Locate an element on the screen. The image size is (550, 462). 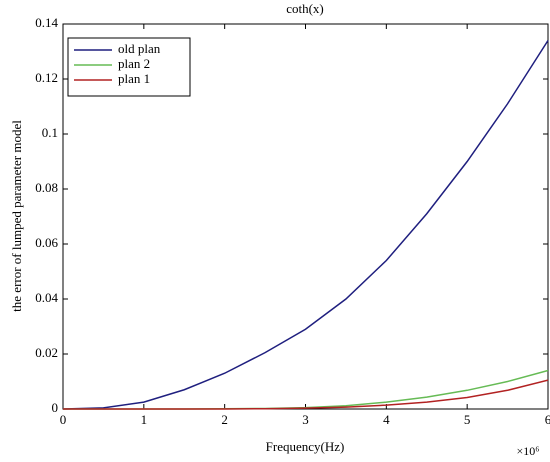
y-tick-label: 0.1 is located at coordinates (50, 132).